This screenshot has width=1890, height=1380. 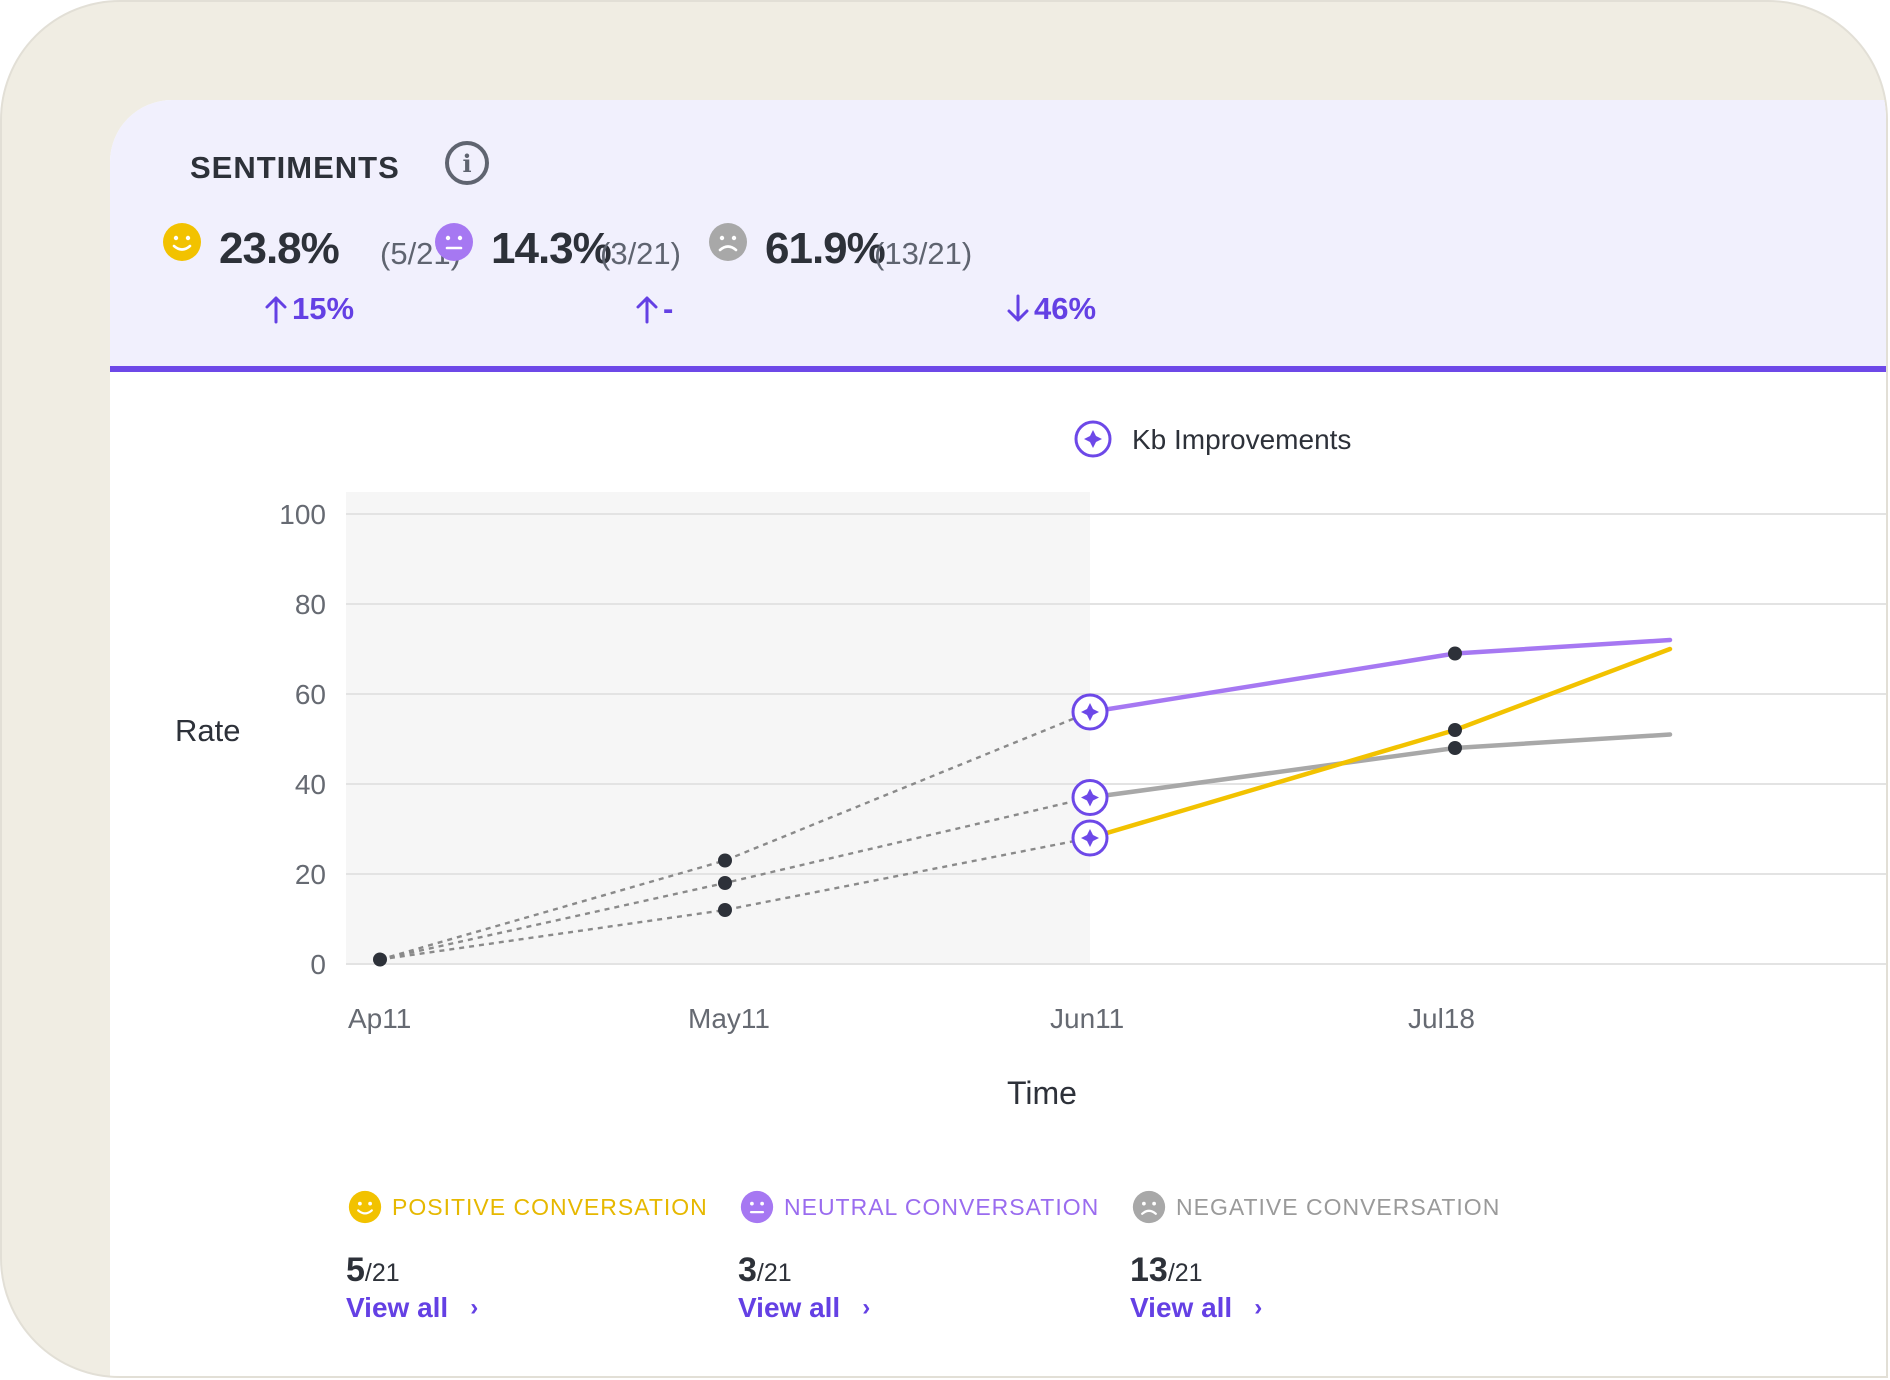 What do you see at coordinates (1241, 439) in the screenshot?
I see `annotation-label: Kb Improvements` at bounding box center [1241, 439].